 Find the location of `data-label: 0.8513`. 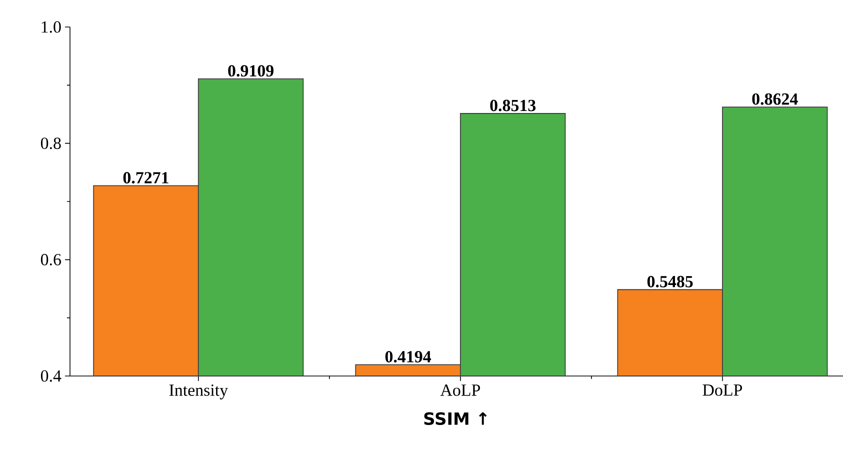

data-label: 0.8513 is located at coordinates (513, 106).